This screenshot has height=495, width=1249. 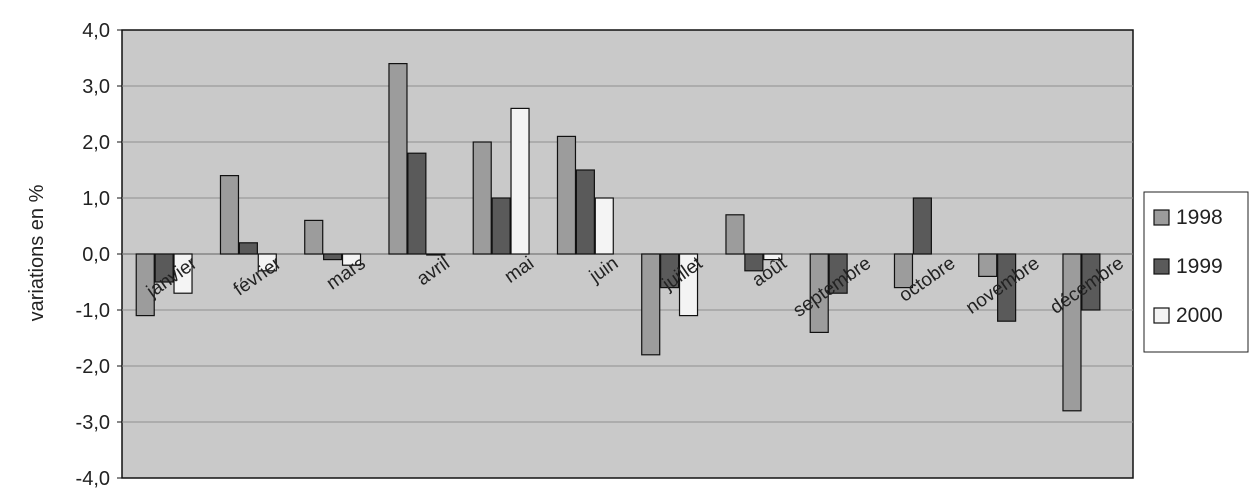 What do you see at coordinates (96, 31) in the screenshot?
I see `y-tick-label: 4,0` at bounding box center [96, 31].